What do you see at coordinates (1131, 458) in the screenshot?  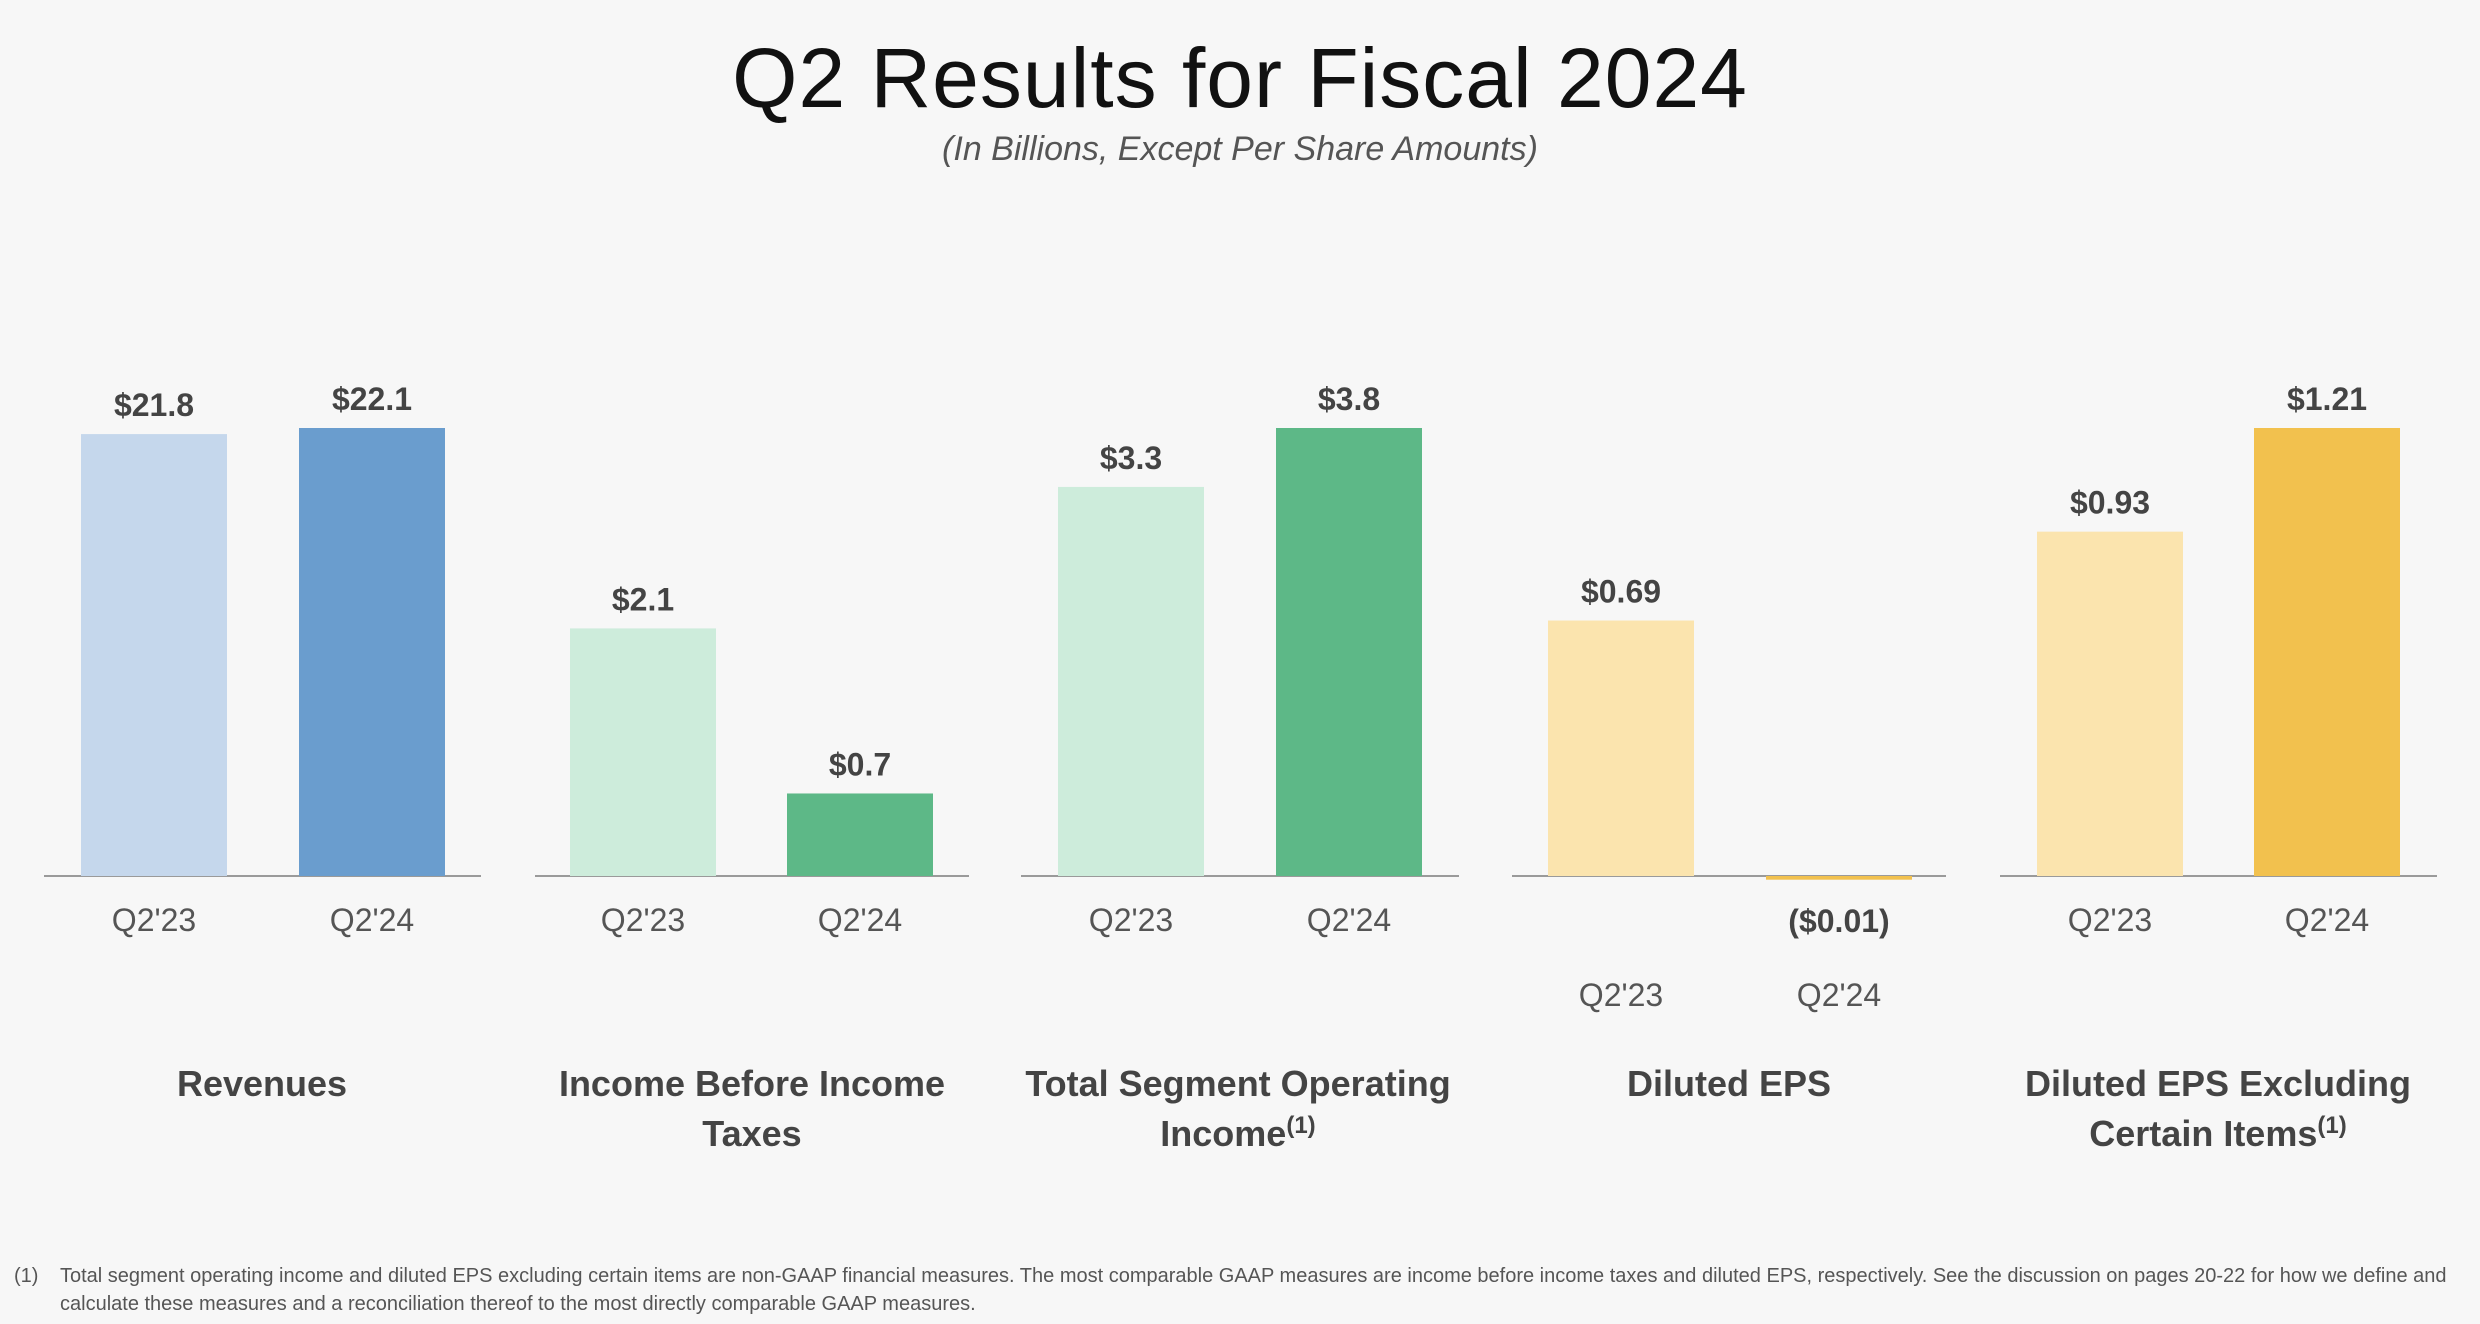 I see `data-label: $3.3` at bounding box center [1131, 458].